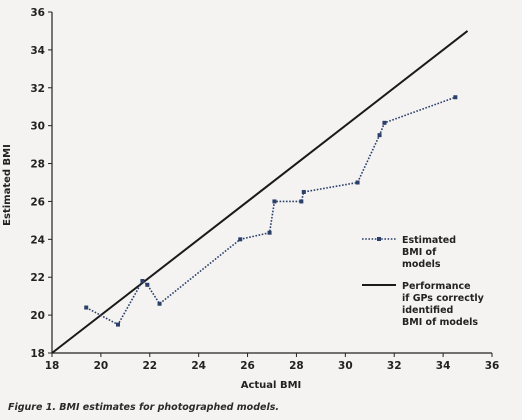 The height and width of the screenshot is (420, 522). I want to click on x-tick-label: 22, so click(149, 366).